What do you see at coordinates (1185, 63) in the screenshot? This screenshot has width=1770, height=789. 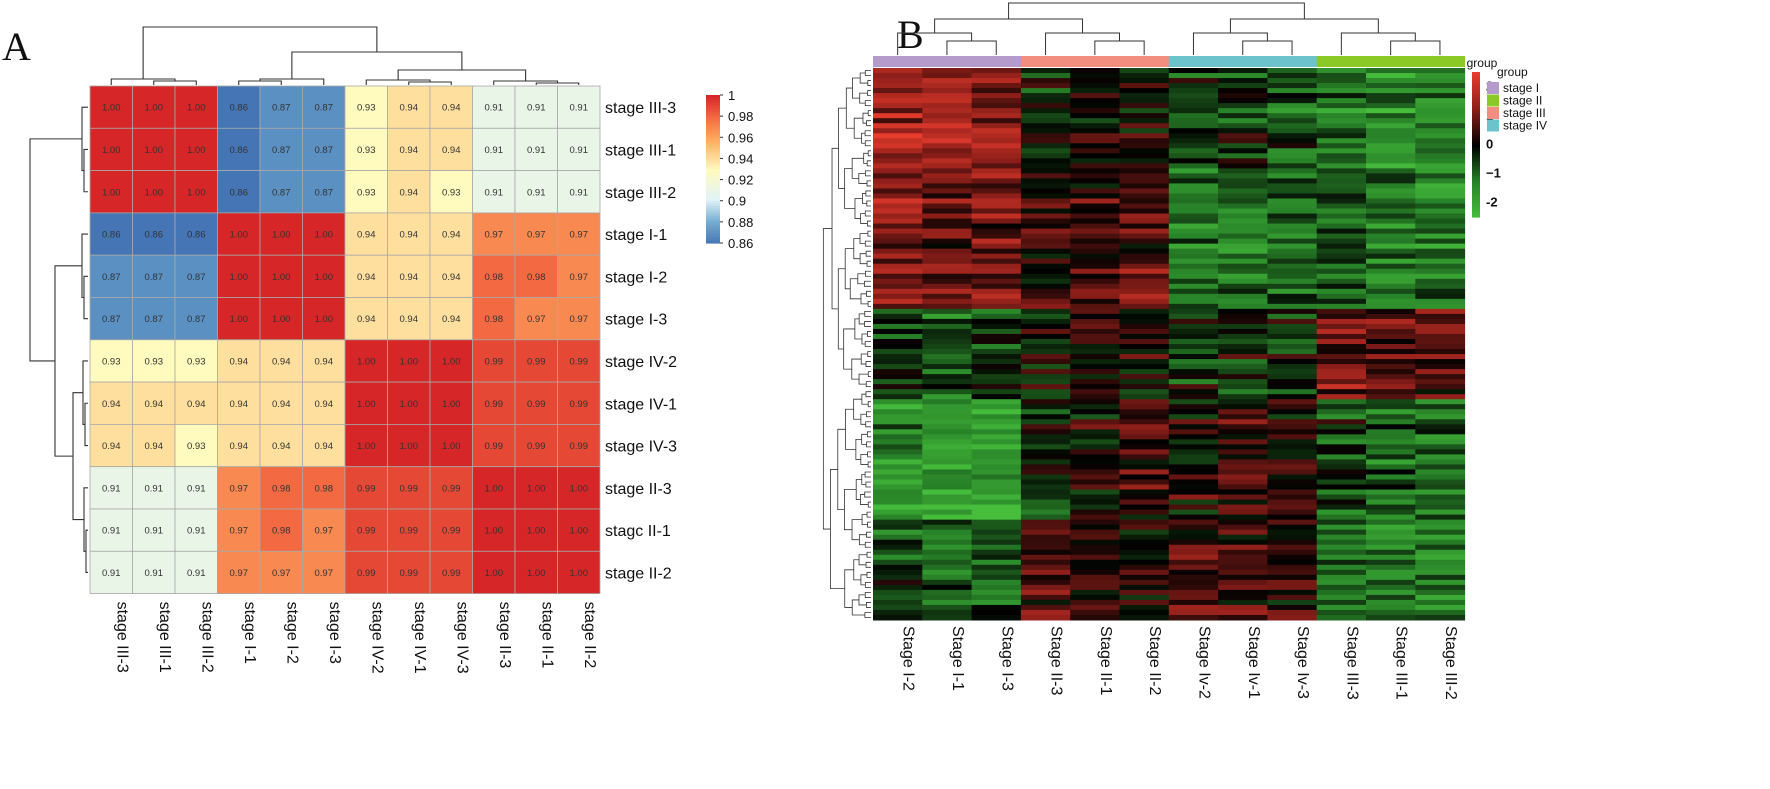 I see `group-annotation-bar: group` at bounding box center [1185, 63].